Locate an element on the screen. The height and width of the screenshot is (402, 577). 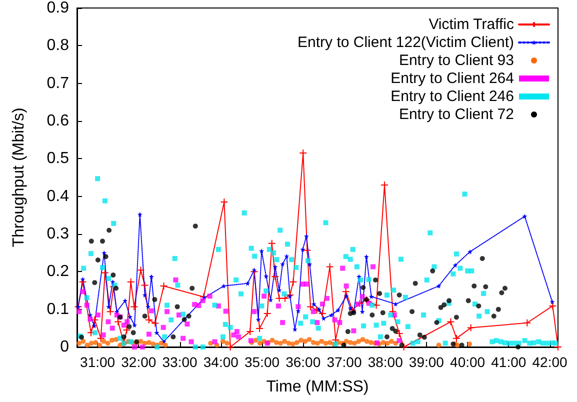
x-tick-label: 41:00 is located at coordinates (508, 362).